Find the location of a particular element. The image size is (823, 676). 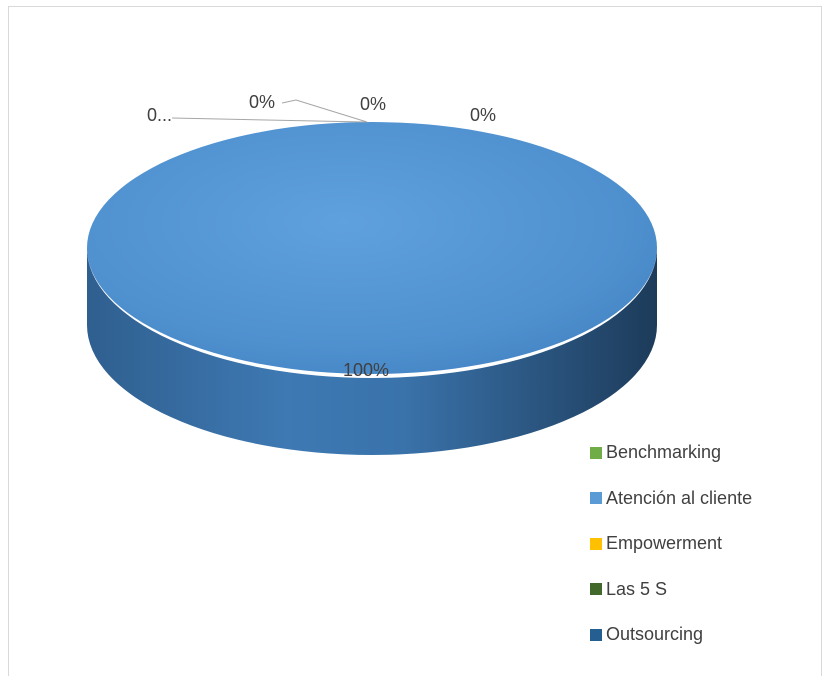

data-label-atencion-al-cliente: 100% is located at coordinates (366, 370).